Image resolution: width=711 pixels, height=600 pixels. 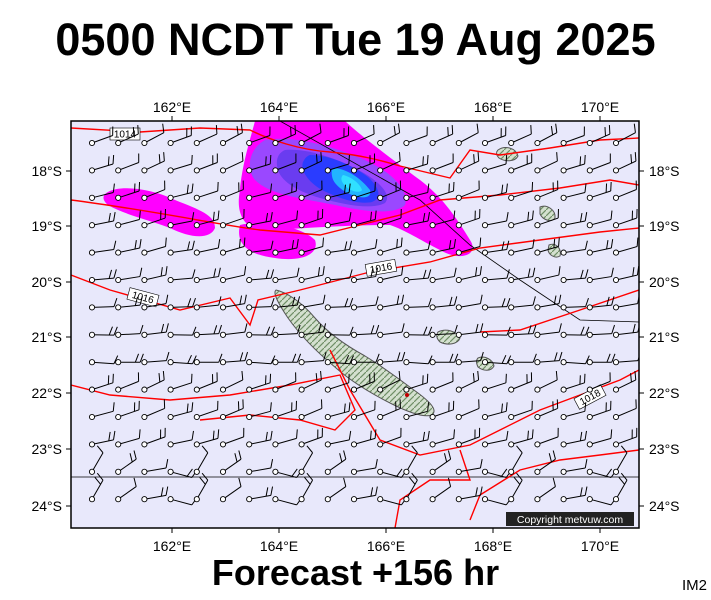 I want to click on lon-label: 170°E, so click(x=600, y=546).